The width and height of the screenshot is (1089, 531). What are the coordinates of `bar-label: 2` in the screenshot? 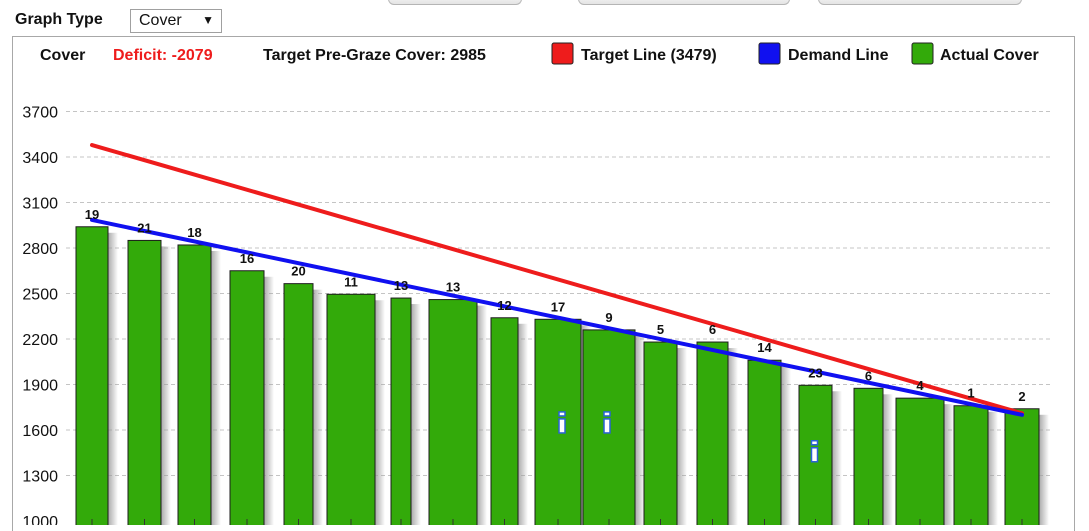 It's located at (1021, 396).